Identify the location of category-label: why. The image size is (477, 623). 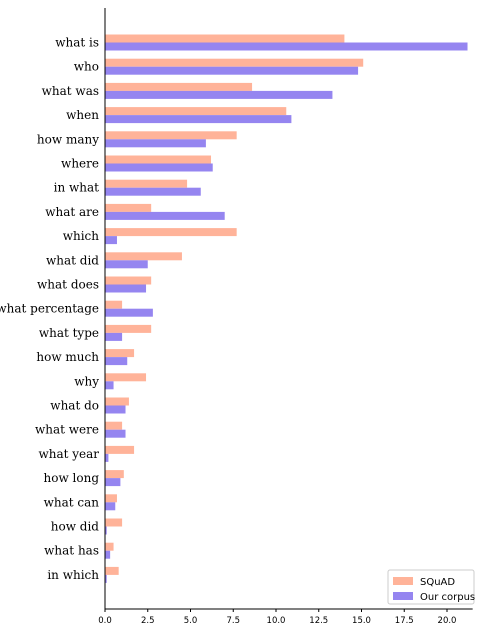
(86, 381).